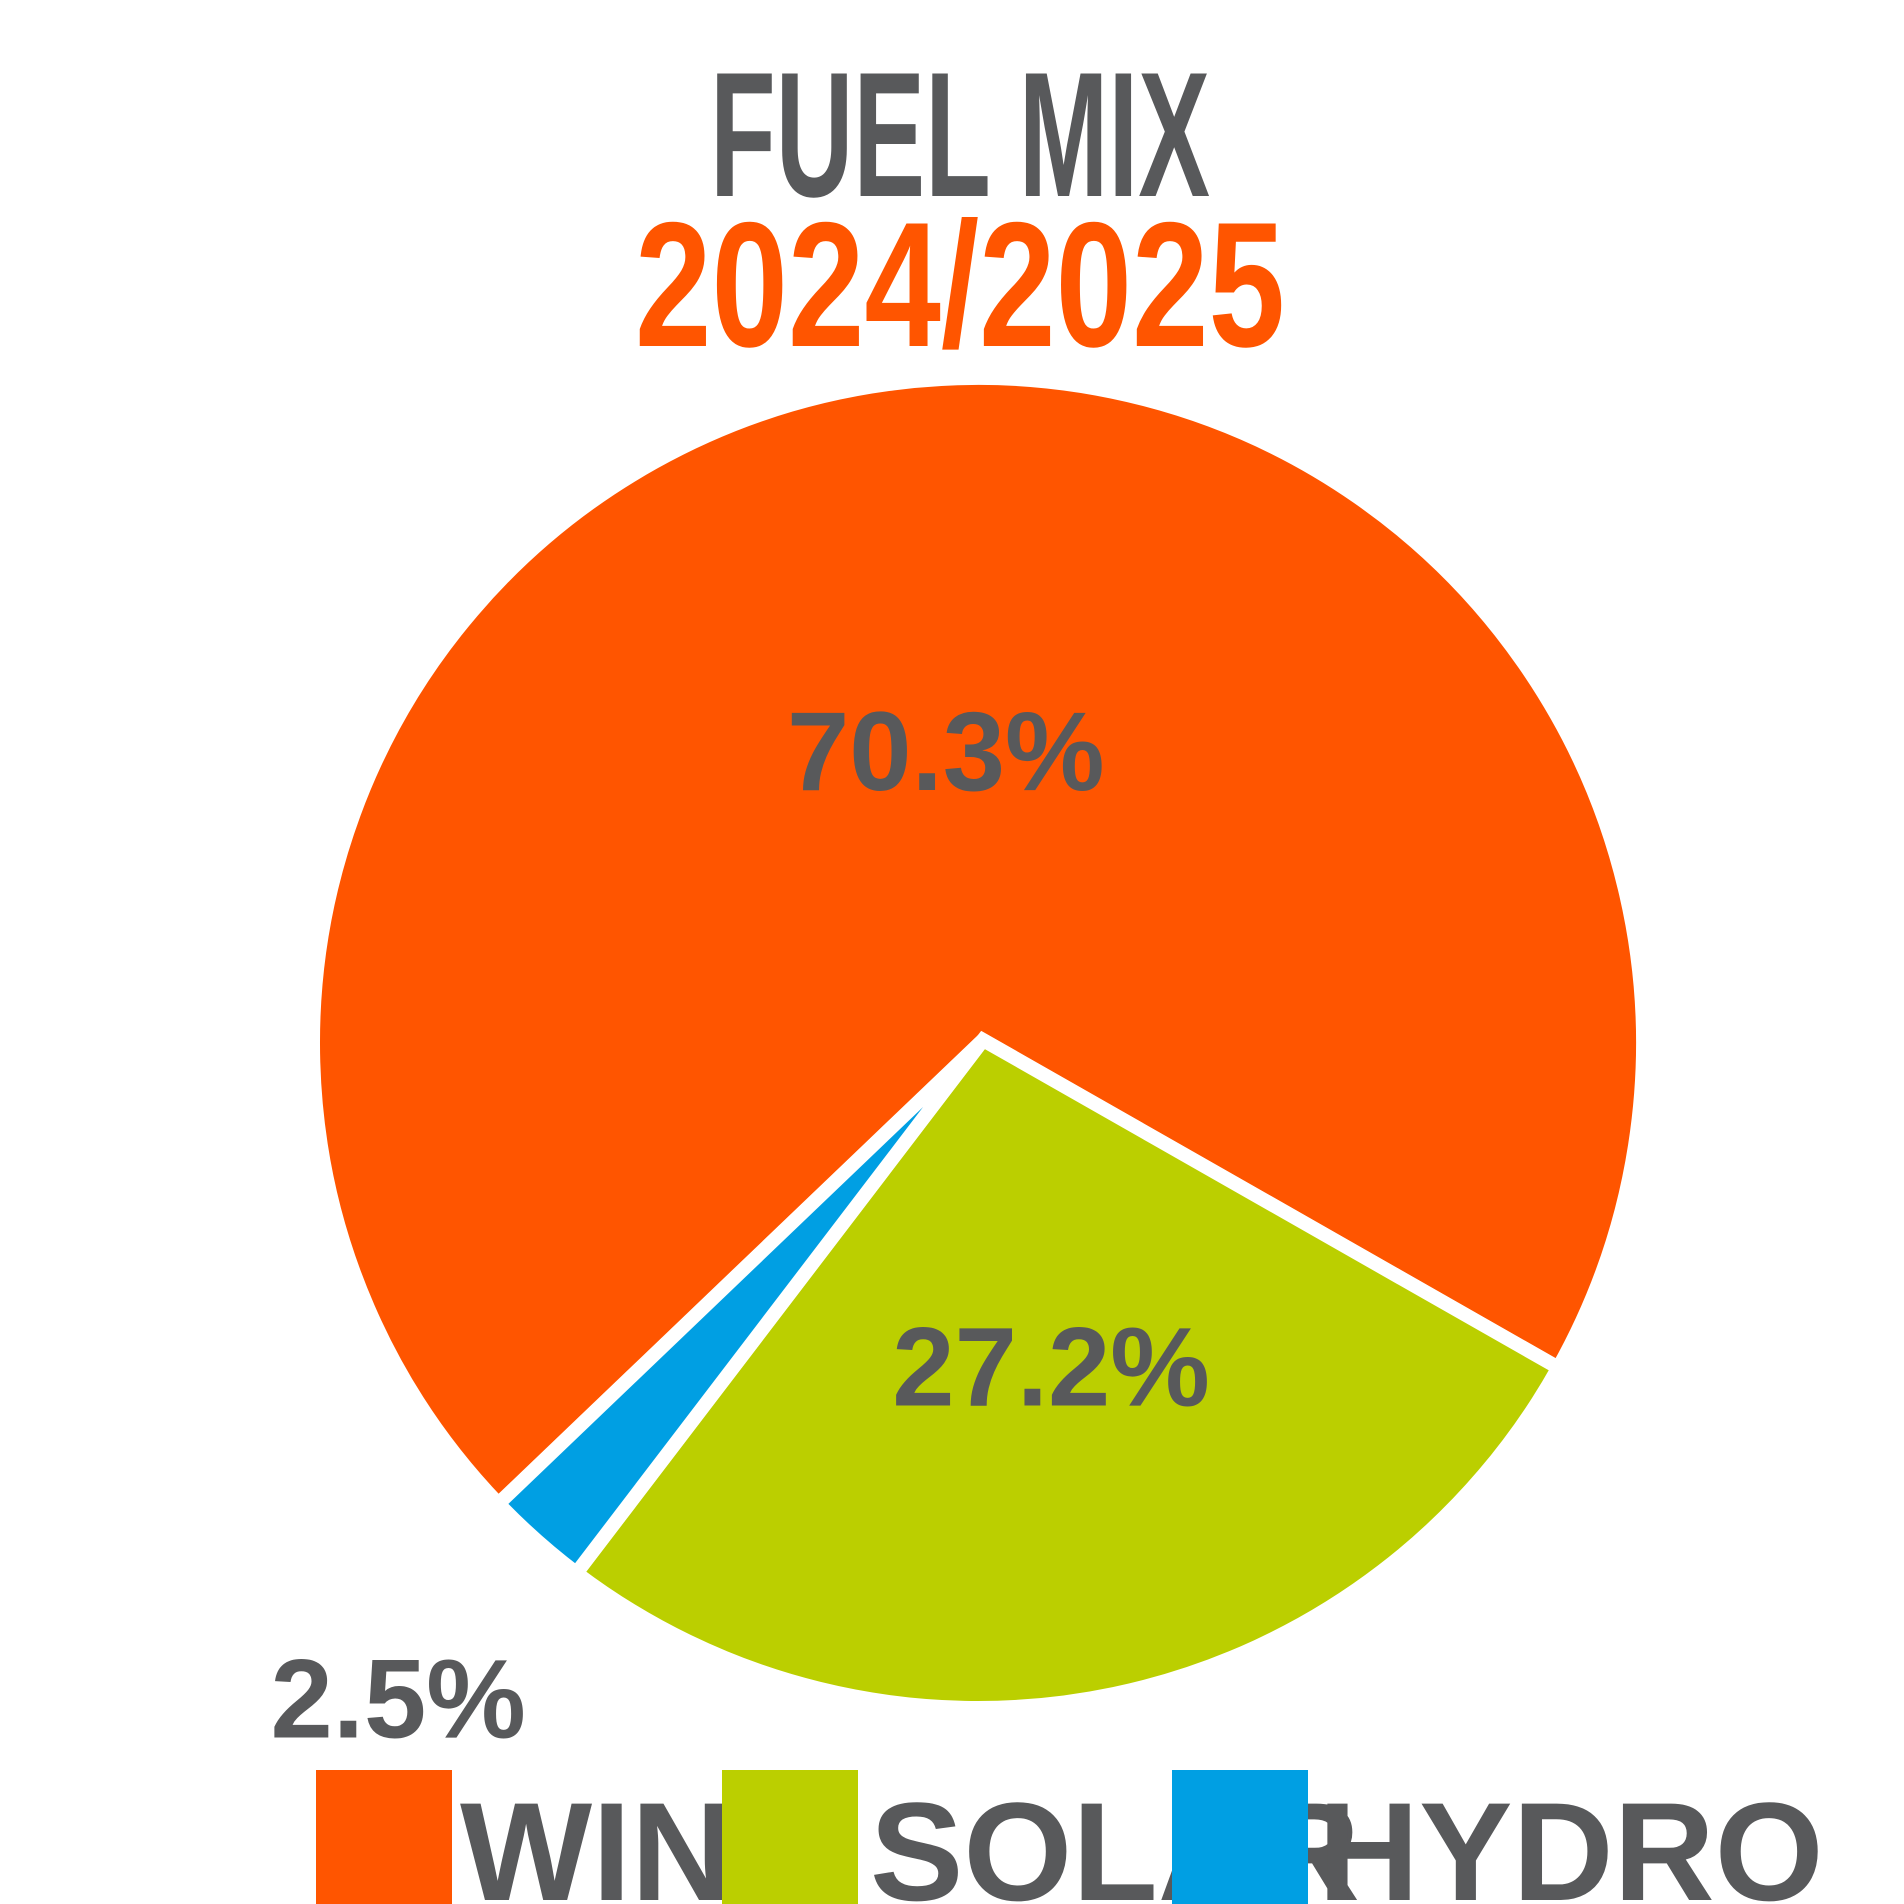  What do you see at coordinates (960, 134) in the screenshot?
I see `chart-title: FUEL MIX` at bounding box center [960, 134].